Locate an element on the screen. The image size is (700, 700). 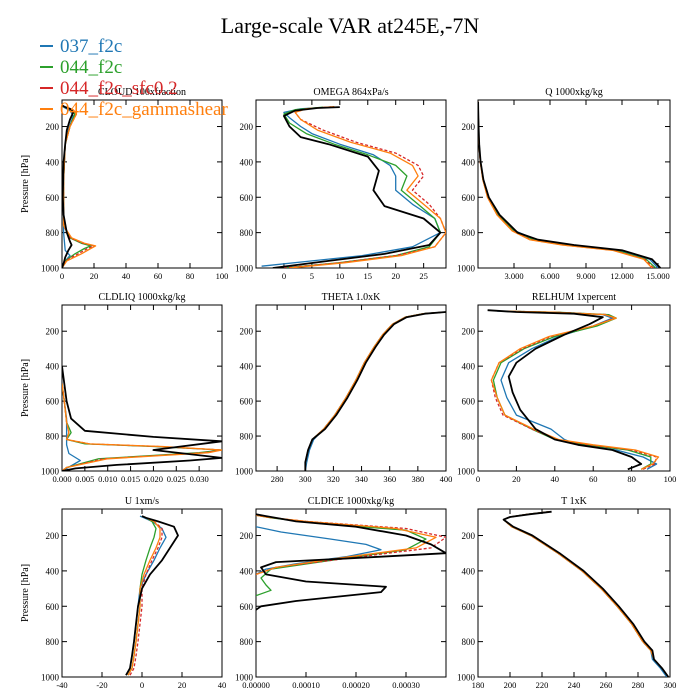
x-tick-label: 0.00020 is located at coordinates (356, 685).